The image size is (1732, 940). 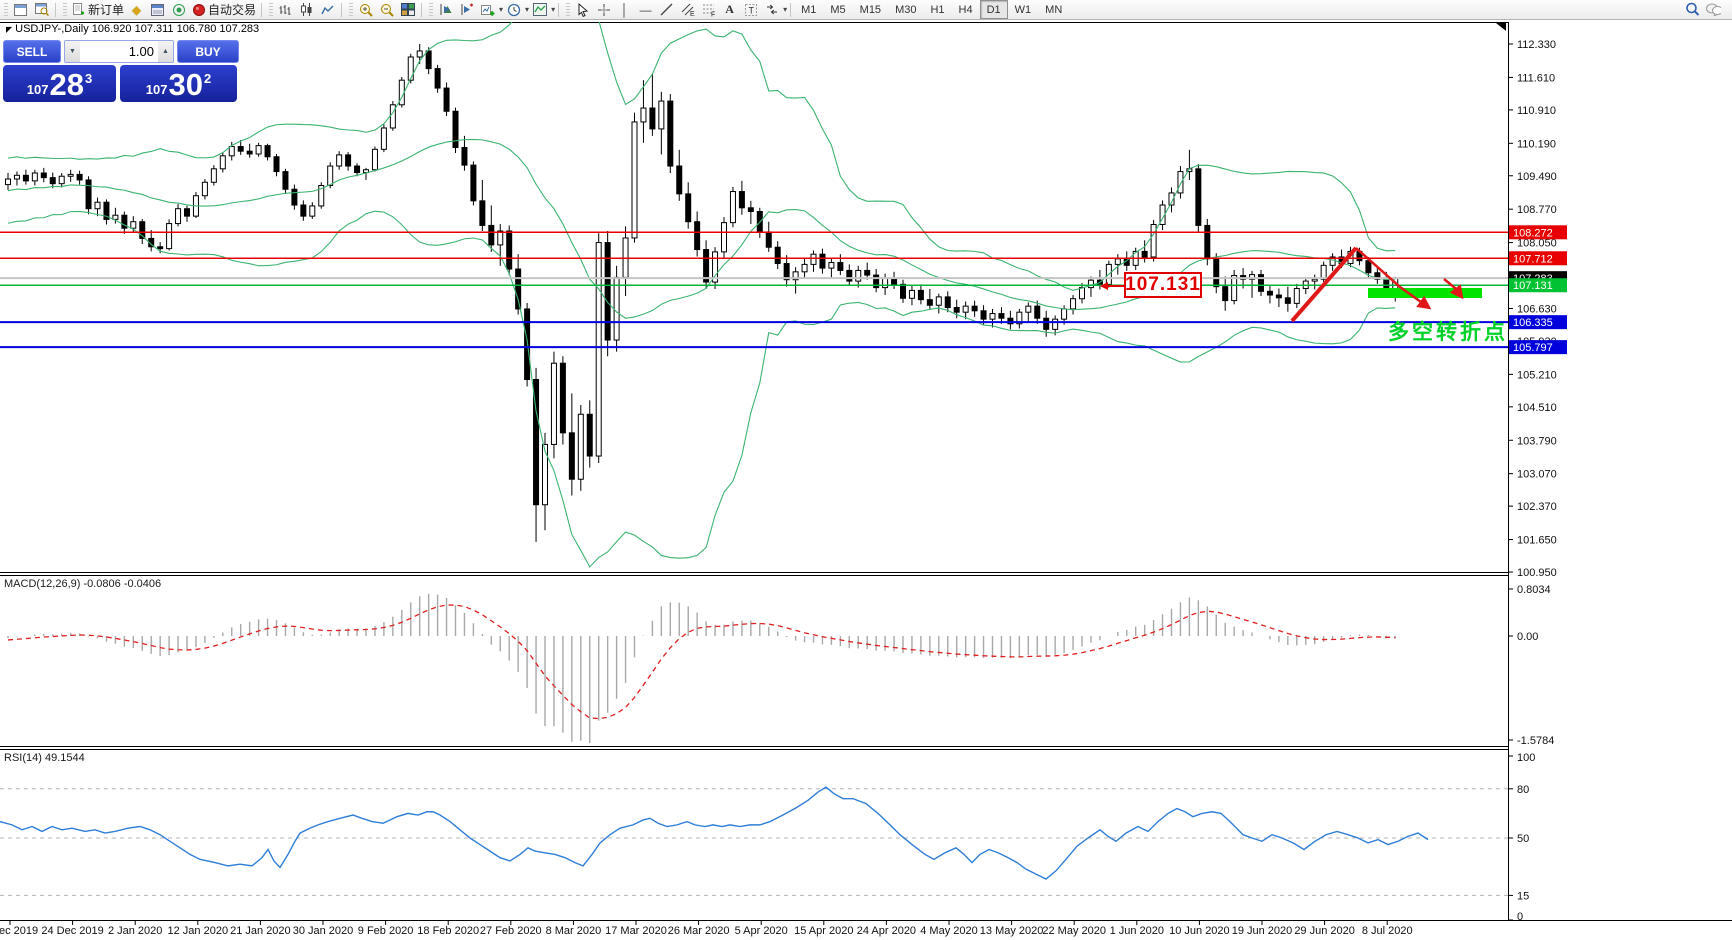 I want to click on autotrading-button: 自动交易, so click(x=223, y=9).